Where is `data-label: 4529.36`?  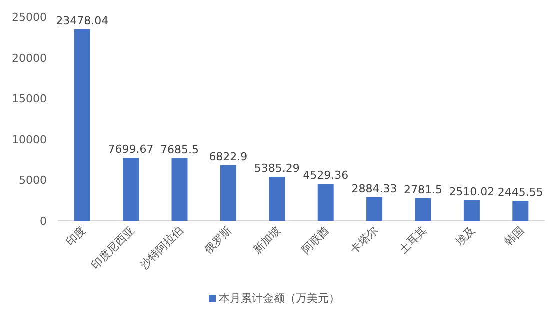 data-label: 4529.36 is located at coordinates (326, 175).